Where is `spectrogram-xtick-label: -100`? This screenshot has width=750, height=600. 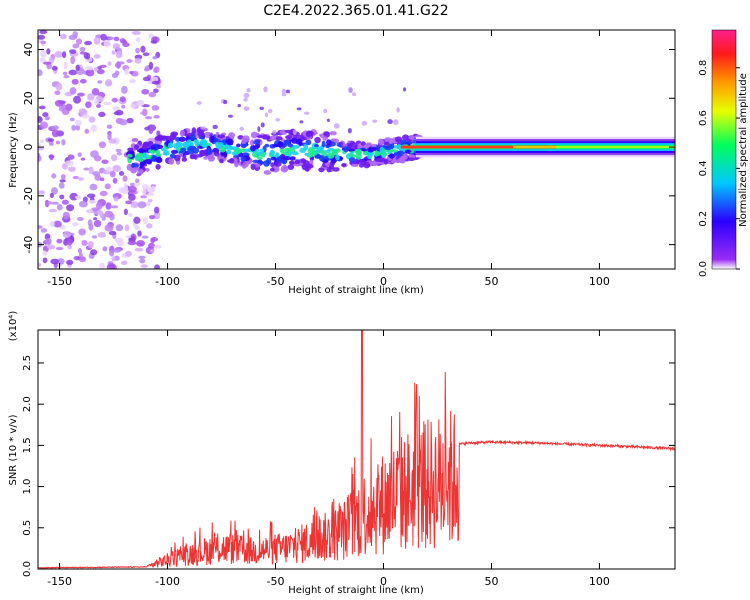
spectrogram-xtick-label: -100 is located at coordinates (167, 281).